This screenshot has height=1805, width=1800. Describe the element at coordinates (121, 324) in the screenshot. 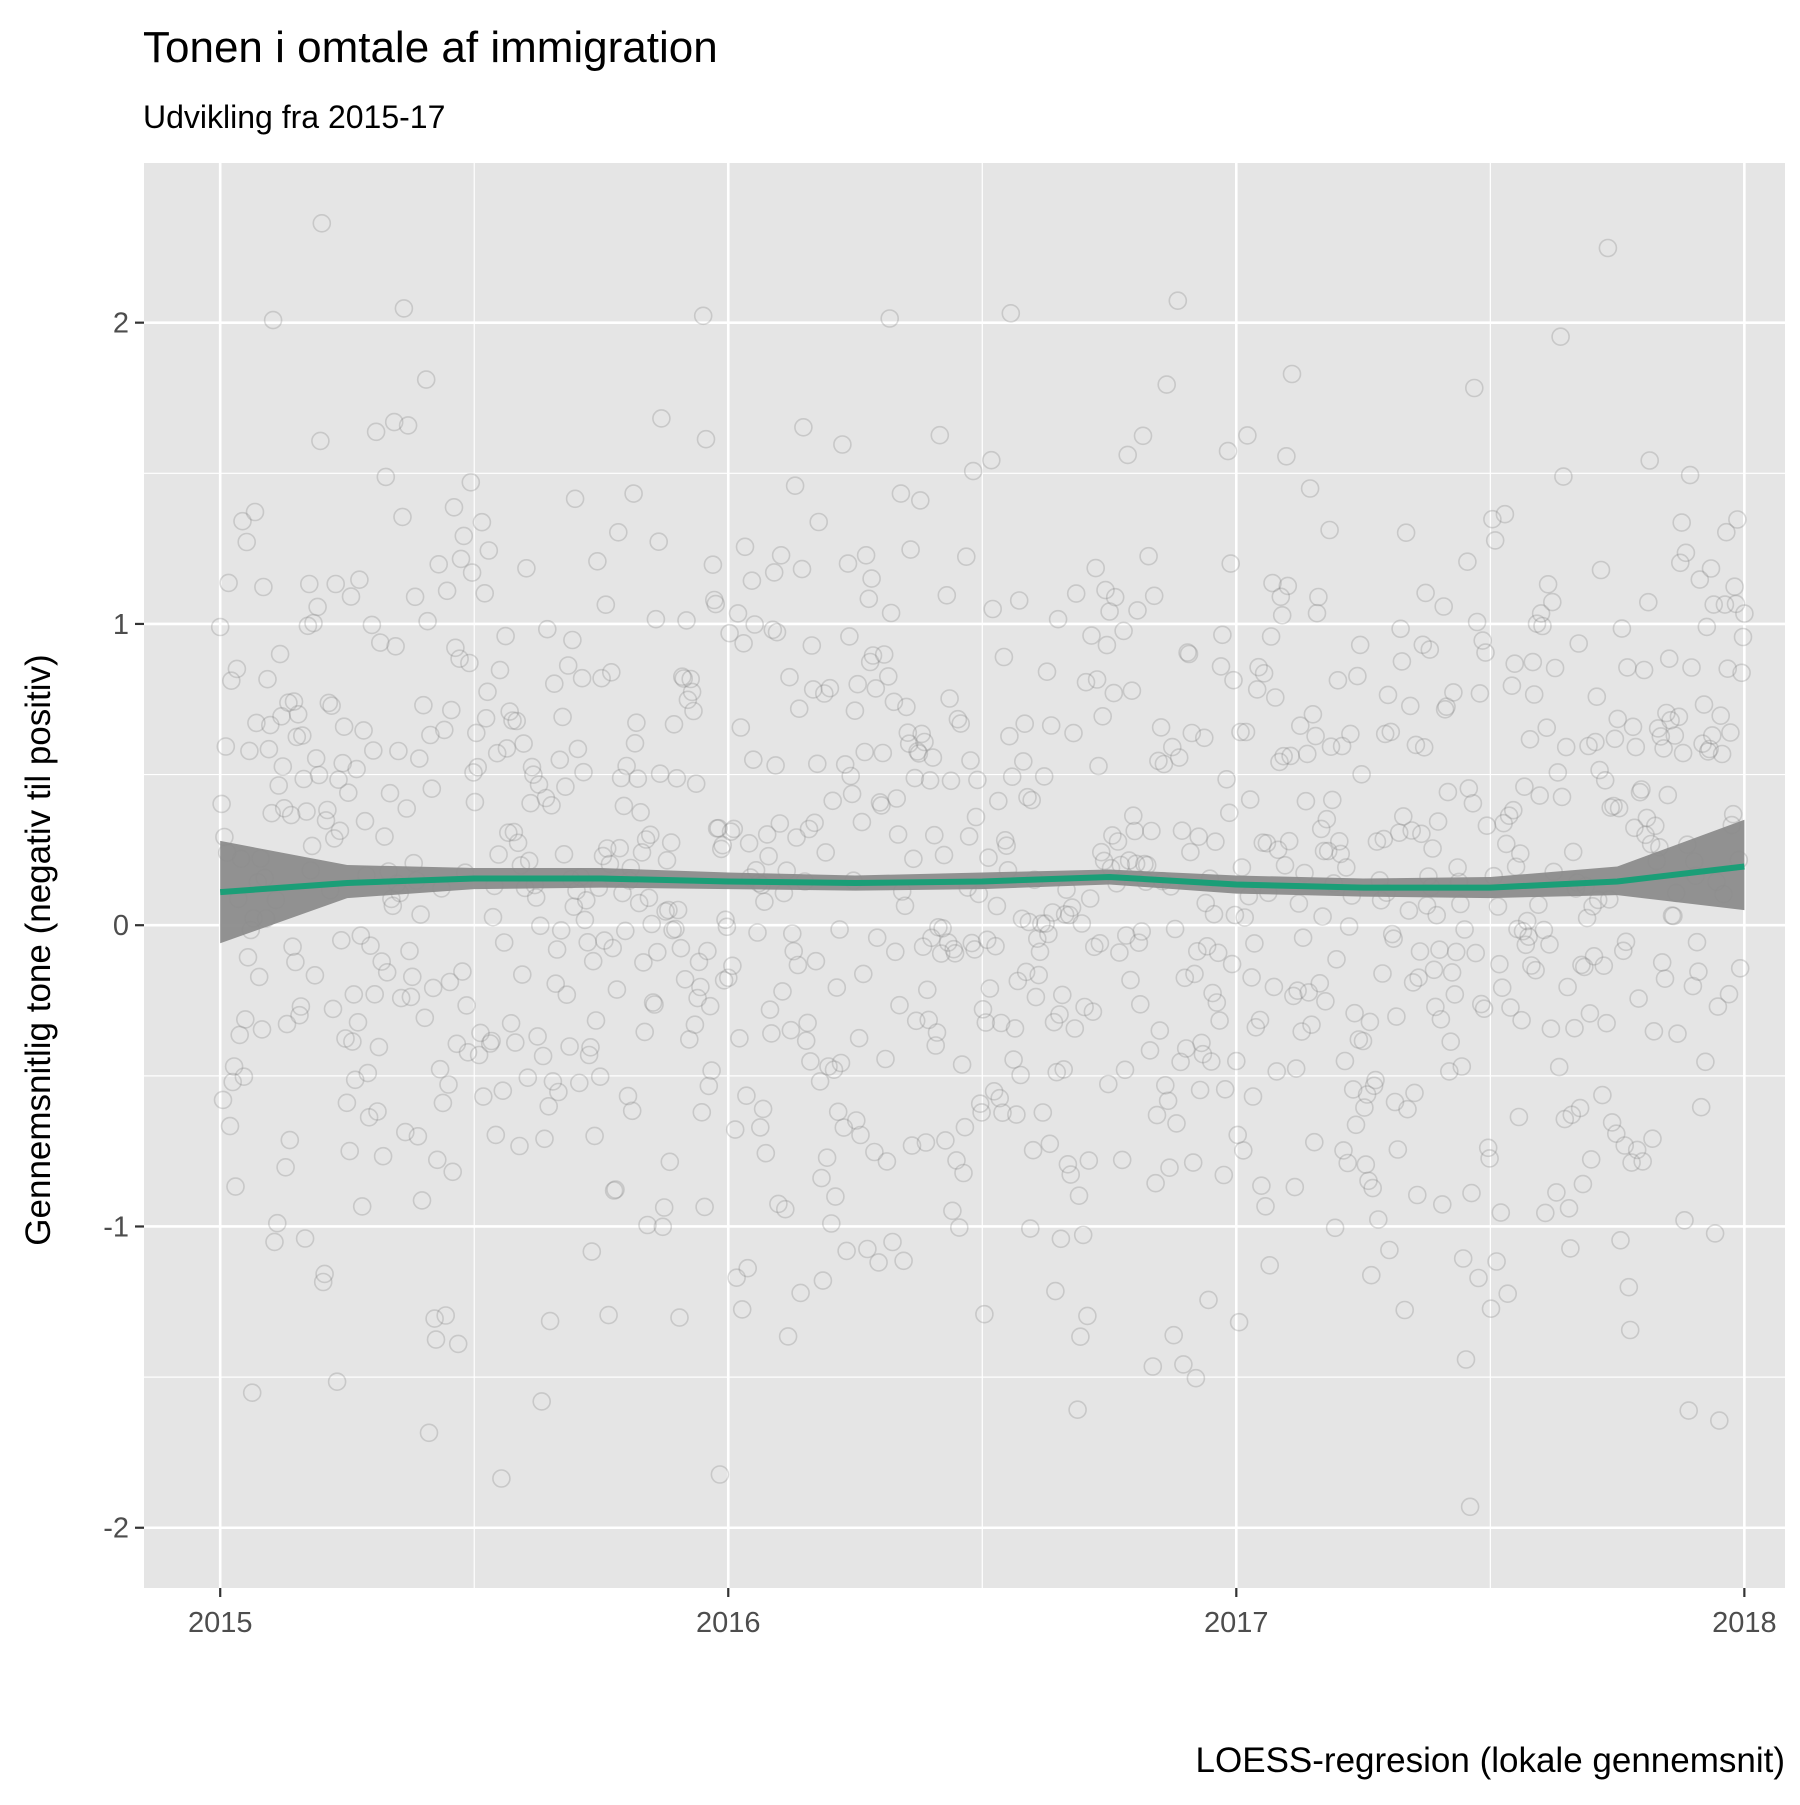

I see `y-tick-label: 2` at that location.